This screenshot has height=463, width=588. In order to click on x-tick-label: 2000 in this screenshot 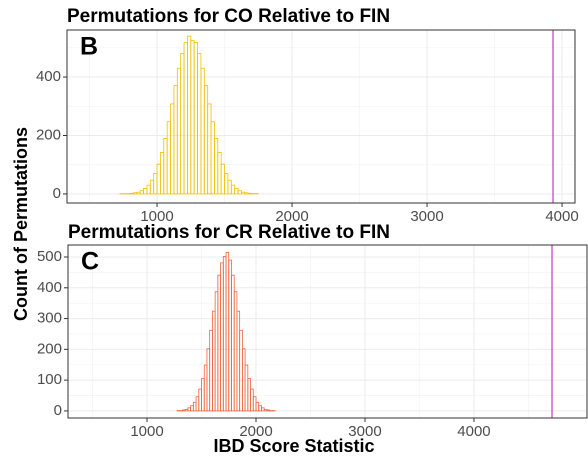, I will do `click(255, 431)`.